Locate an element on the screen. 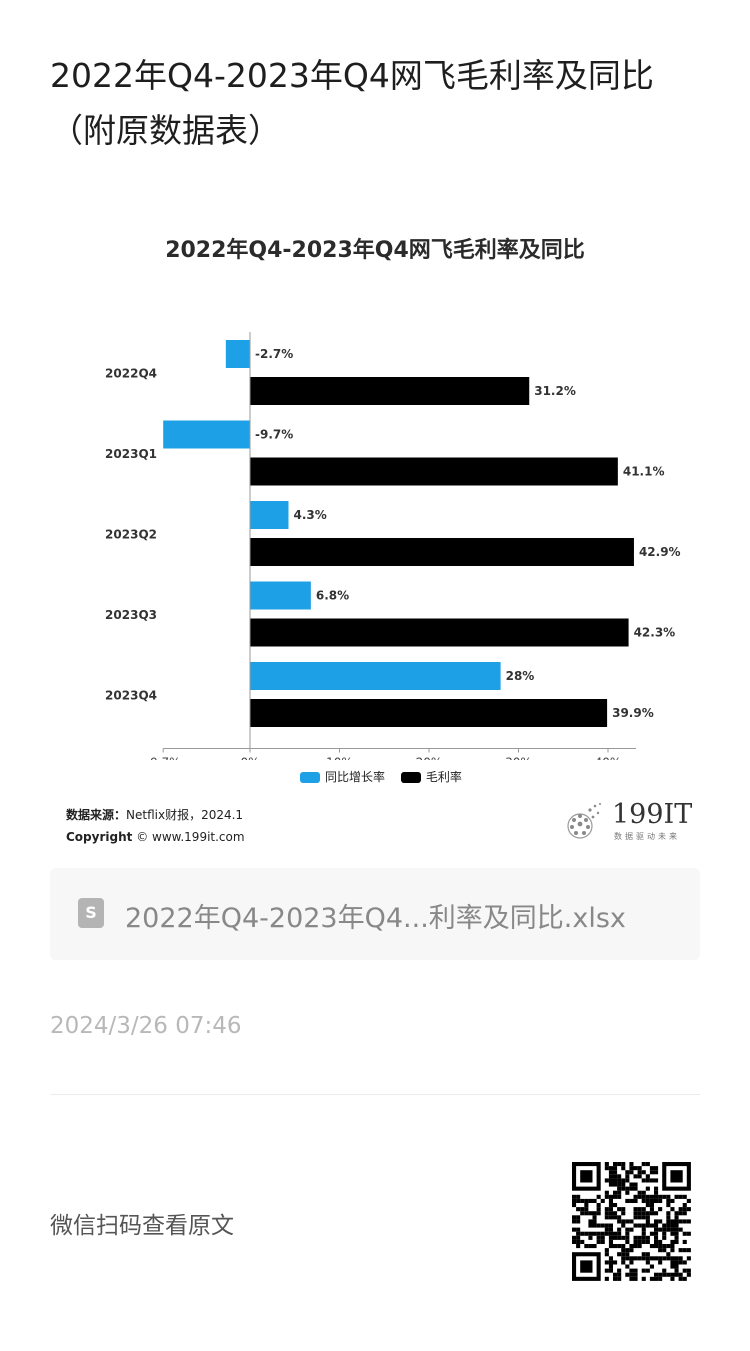 The width and height of the screenshot is (750, 1351). x-tick-label: 20% is located at coordinates (429, 758).